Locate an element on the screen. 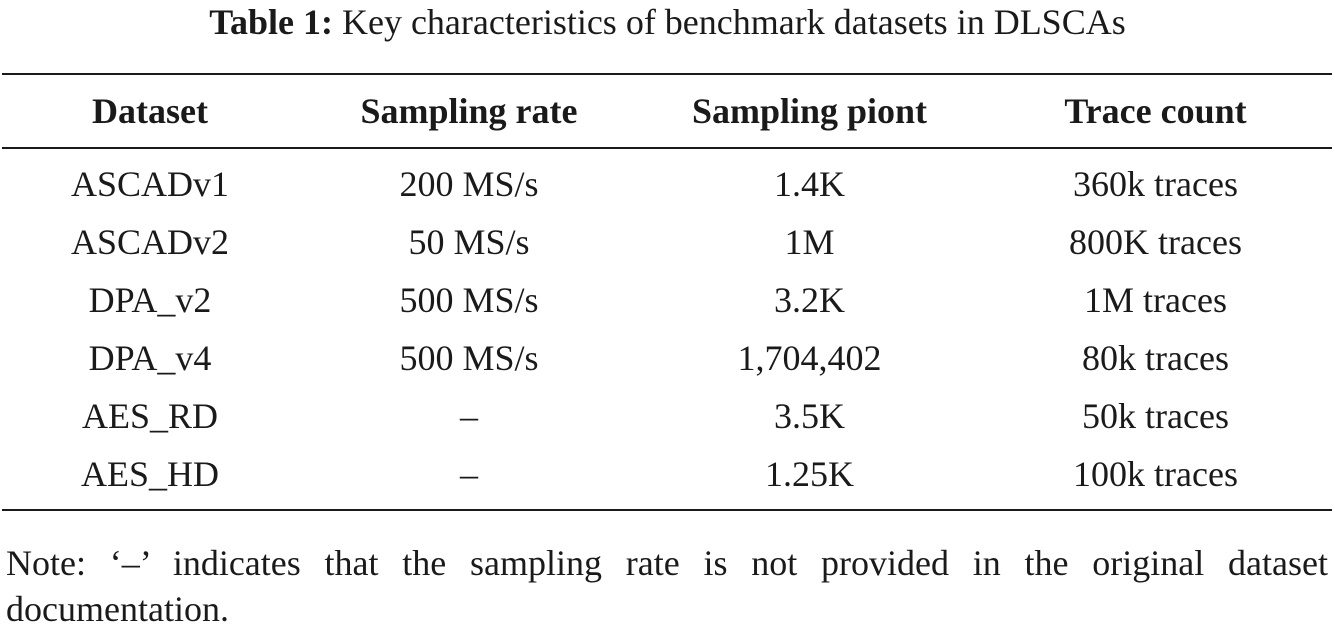 The width and height of the screenshot is (1335, 632). table-row: AES_HD – 1.25K 100k traces is located at coordinates (667, 474).